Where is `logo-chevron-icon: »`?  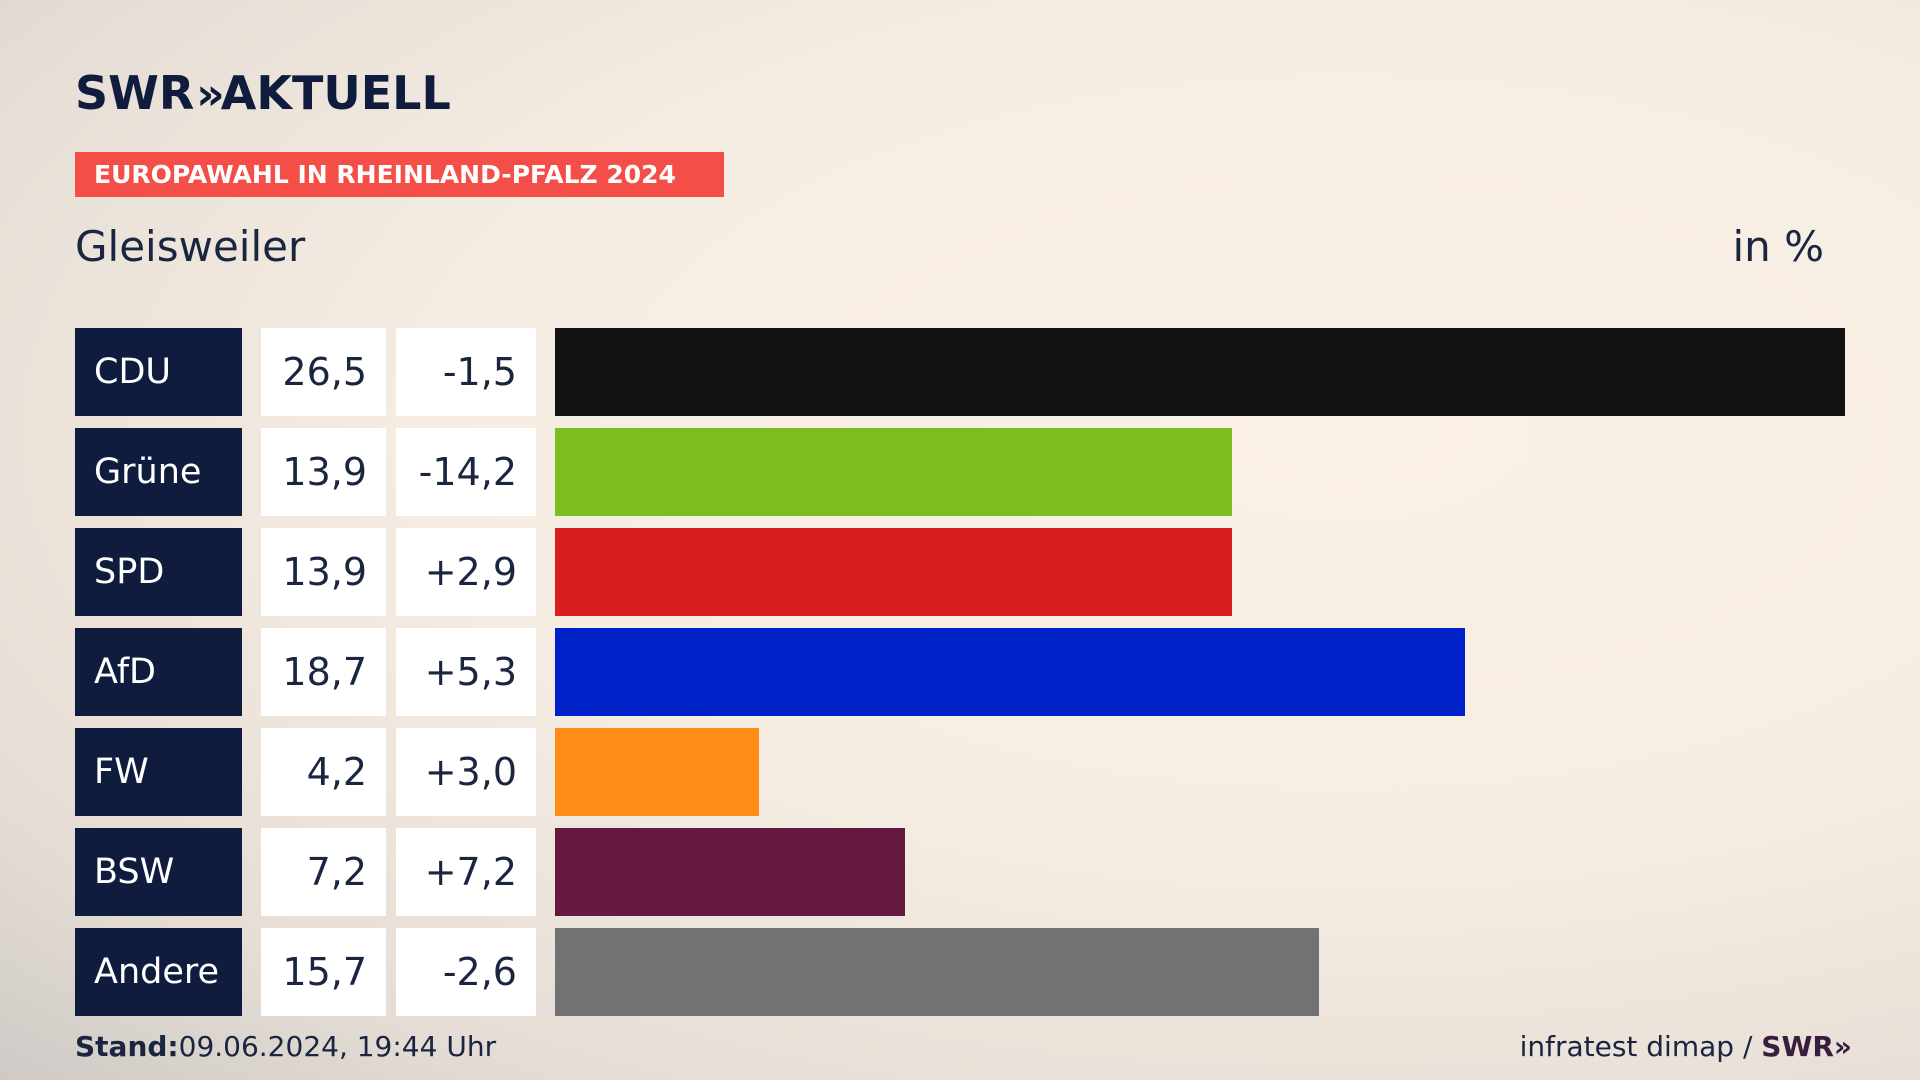
logo-chevron-icon: » is located at coordinates (210, 94).